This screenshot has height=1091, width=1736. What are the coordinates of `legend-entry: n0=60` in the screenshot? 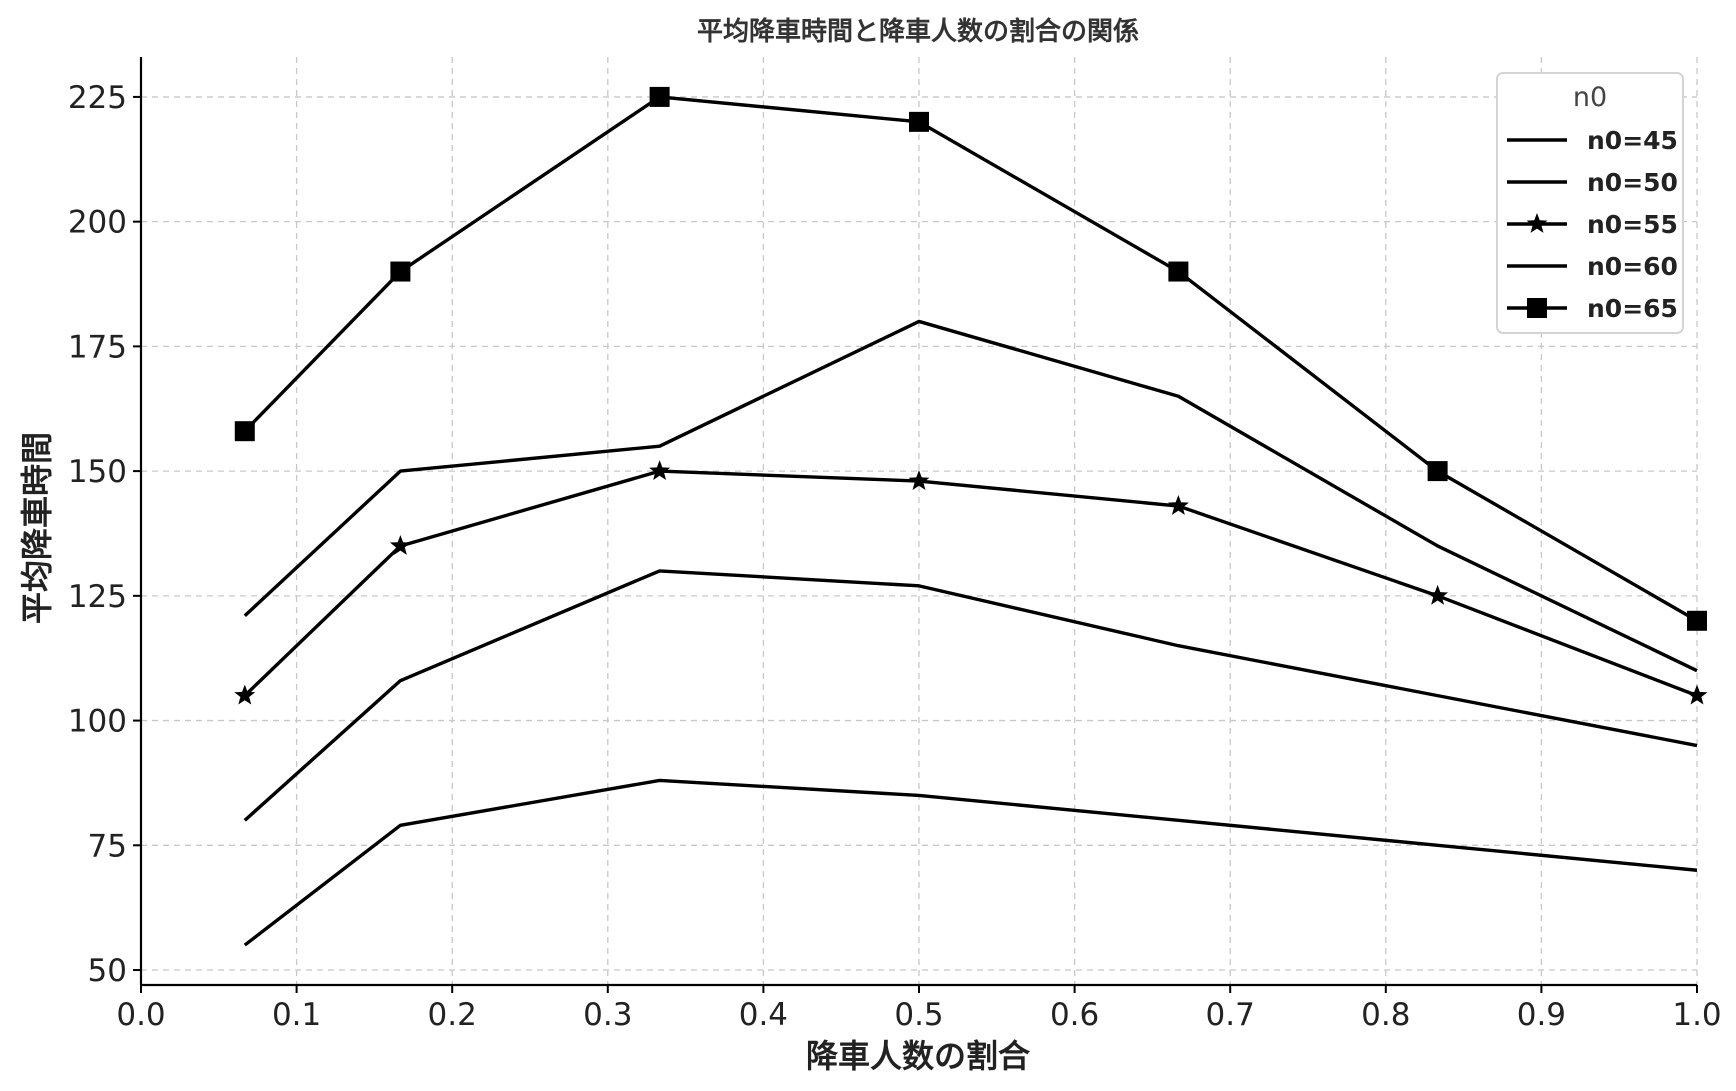 It's located at (1592, 266).